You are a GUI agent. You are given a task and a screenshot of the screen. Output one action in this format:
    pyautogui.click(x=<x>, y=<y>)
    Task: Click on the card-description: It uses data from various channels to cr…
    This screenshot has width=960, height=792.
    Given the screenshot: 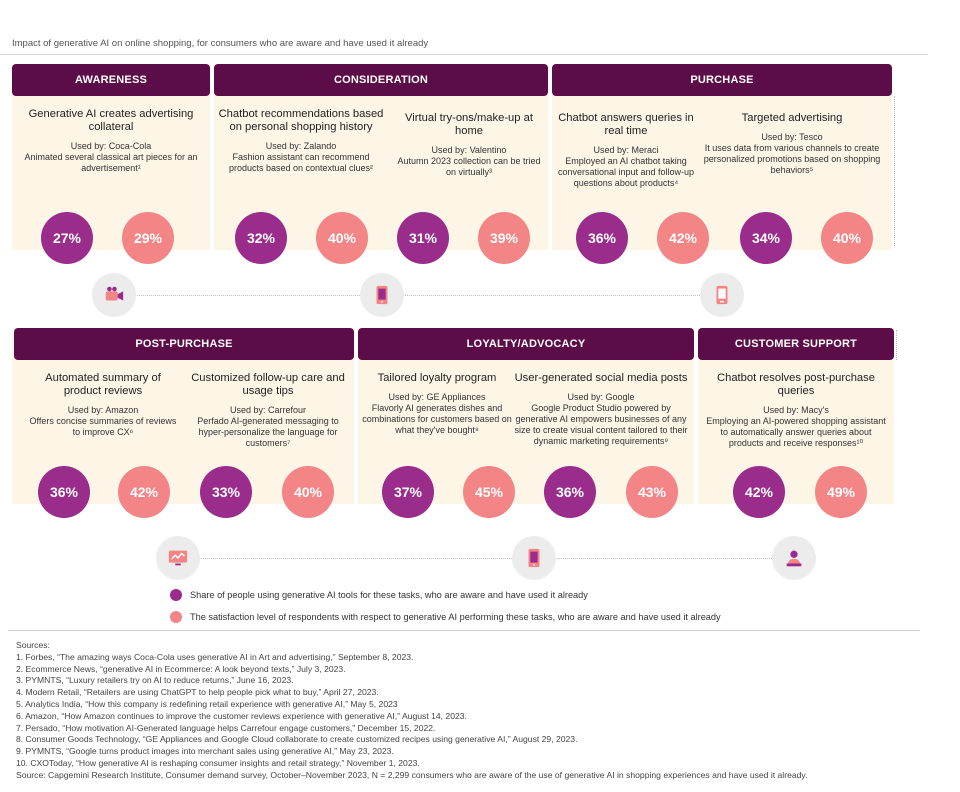 What is the action you would take?
    pyautogui.click(x=792, y=159)
    